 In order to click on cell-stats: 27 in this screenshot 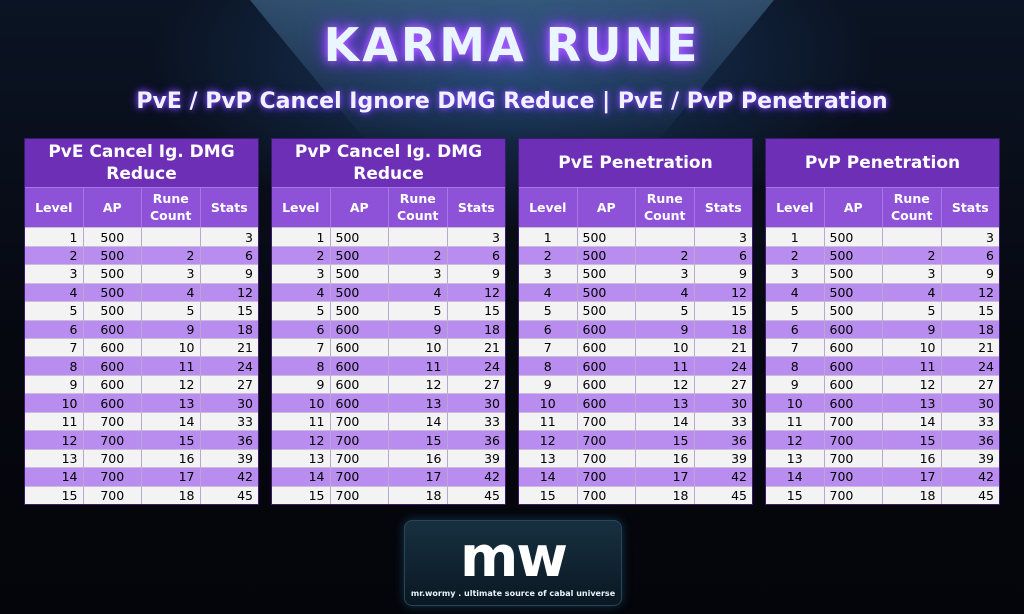, I will do `click(228, 384)`.